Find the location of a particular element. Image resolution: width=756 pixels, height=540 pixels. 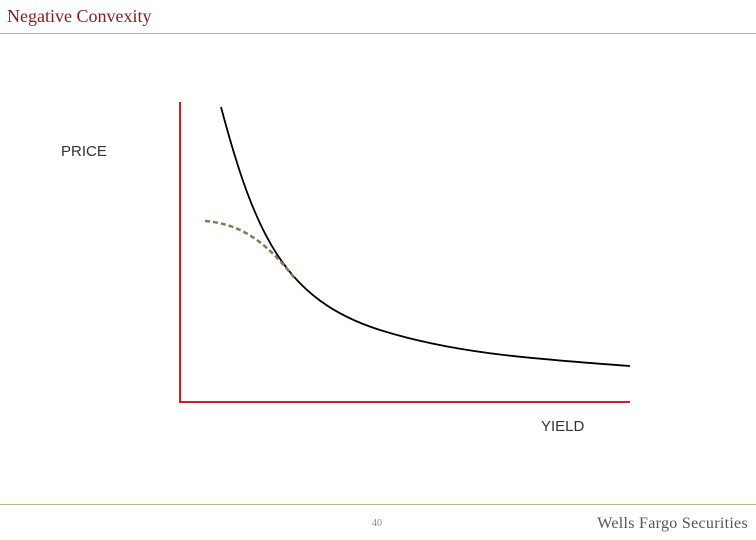

yield-axis-label: YIELD is located at coordinates (563, 426).